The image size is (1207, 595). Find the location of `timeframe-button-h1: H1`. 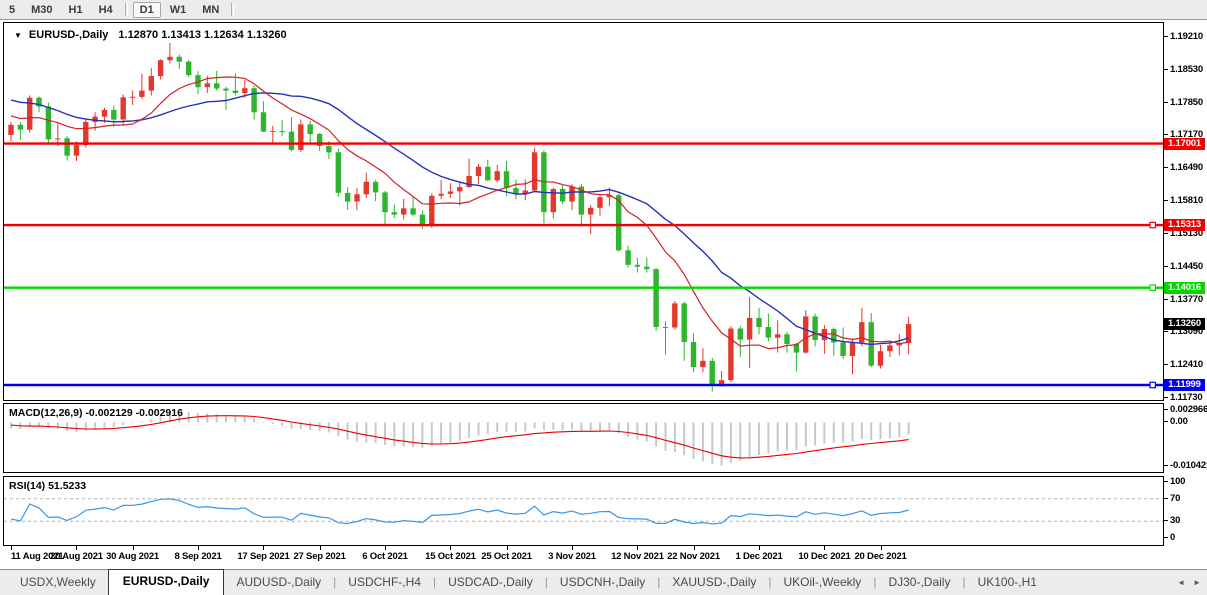

timeframe-button-h1: H1 is located at coordinates (75, 9).